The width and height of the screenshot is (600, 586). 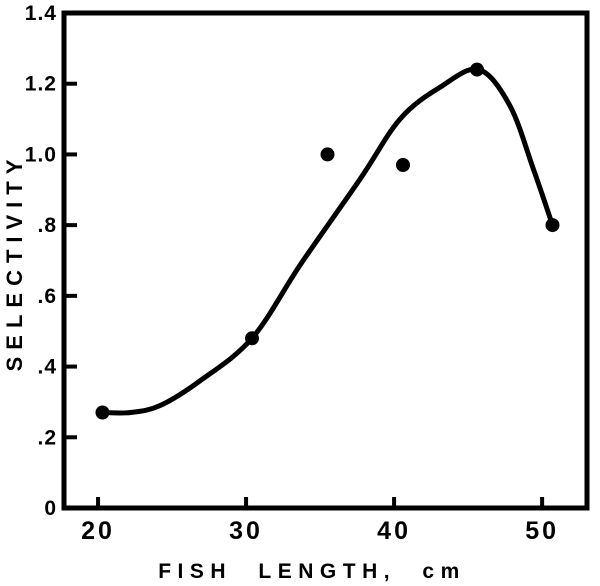 What do you see at coordinates (320, 503) in the screenshot?
I see `x-ticks` at bounding box center [320, 503].